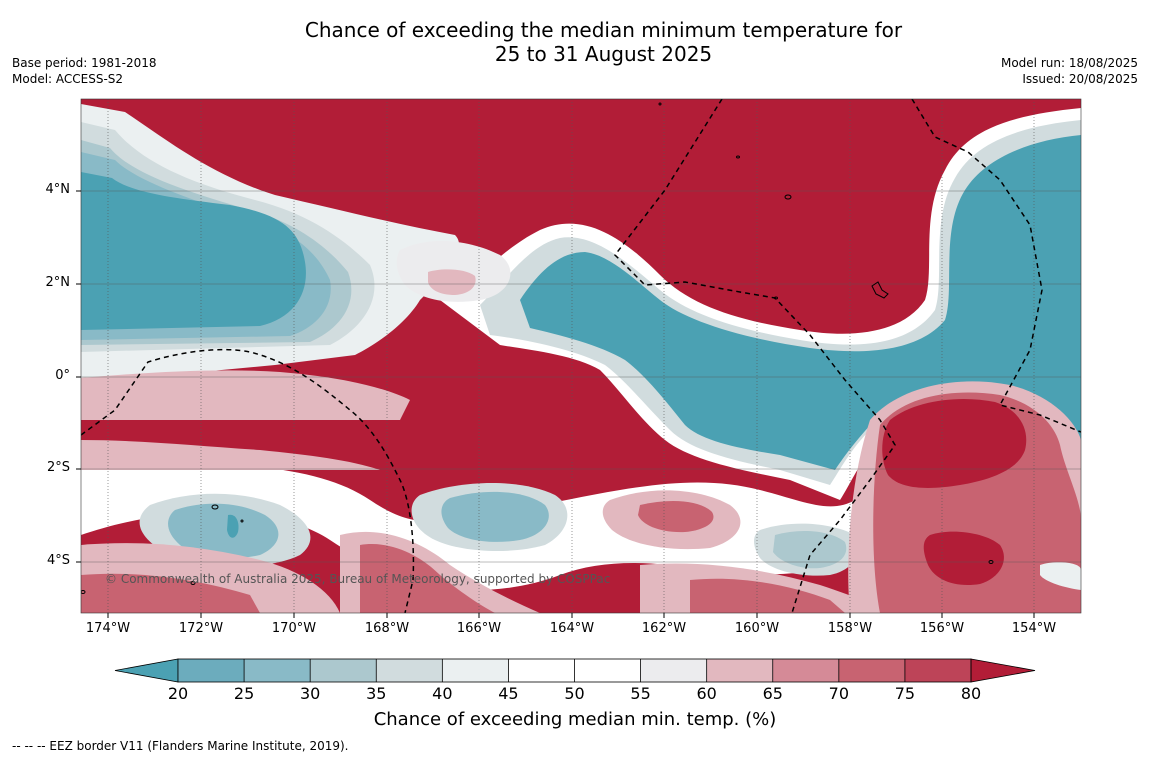 The width and height of the screenshot is (1150, 758). Describe the element at coordinates (58, 467) in the screenshot. I see `lat-label-2s: 2°S` at that location.